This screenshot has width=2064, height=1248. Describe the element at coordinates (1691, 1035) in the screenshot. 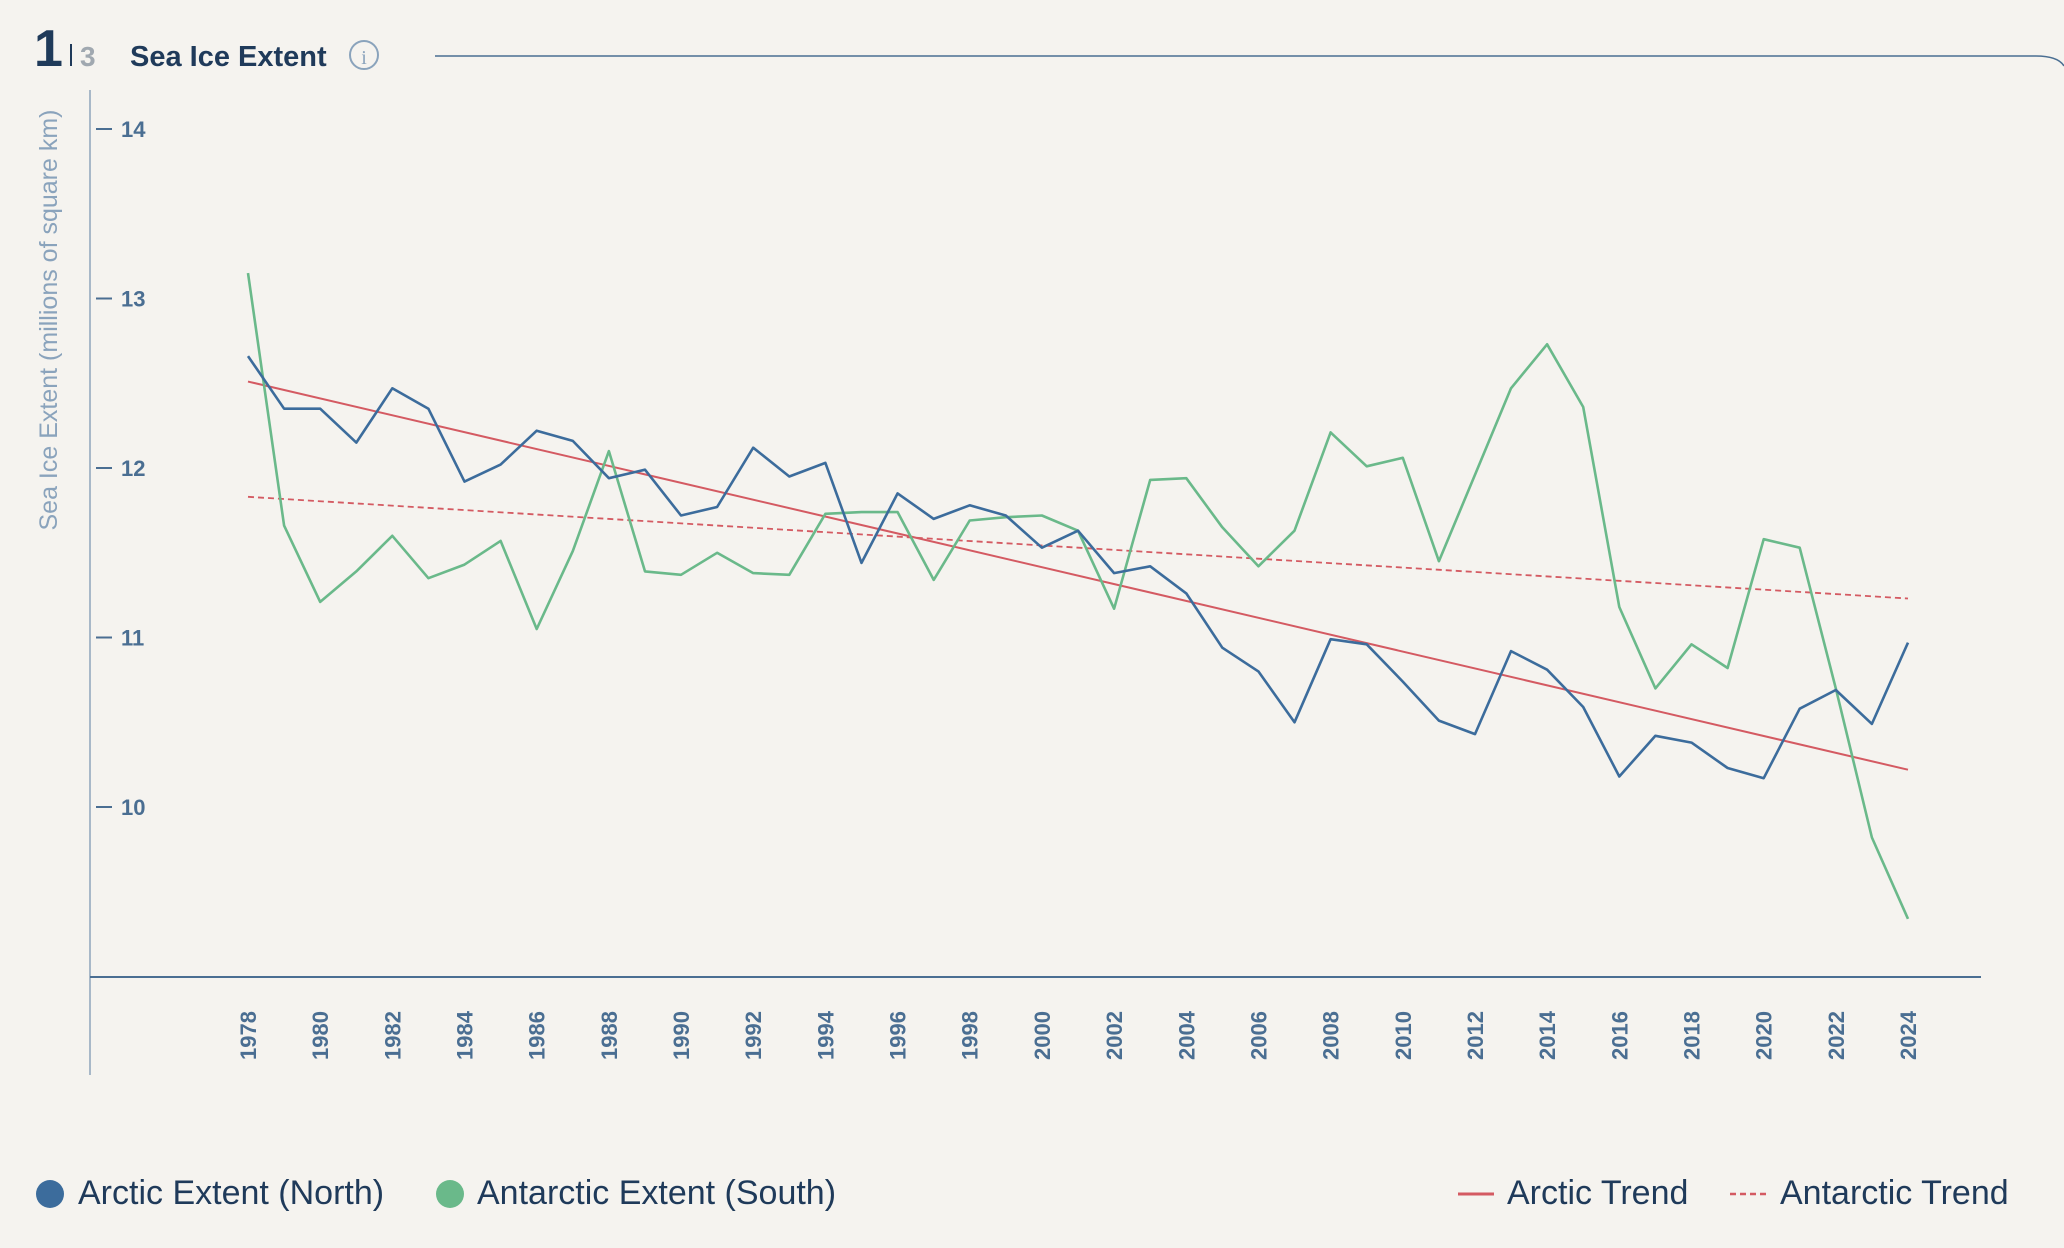

I see `x-tick-label: 2018` at that location.